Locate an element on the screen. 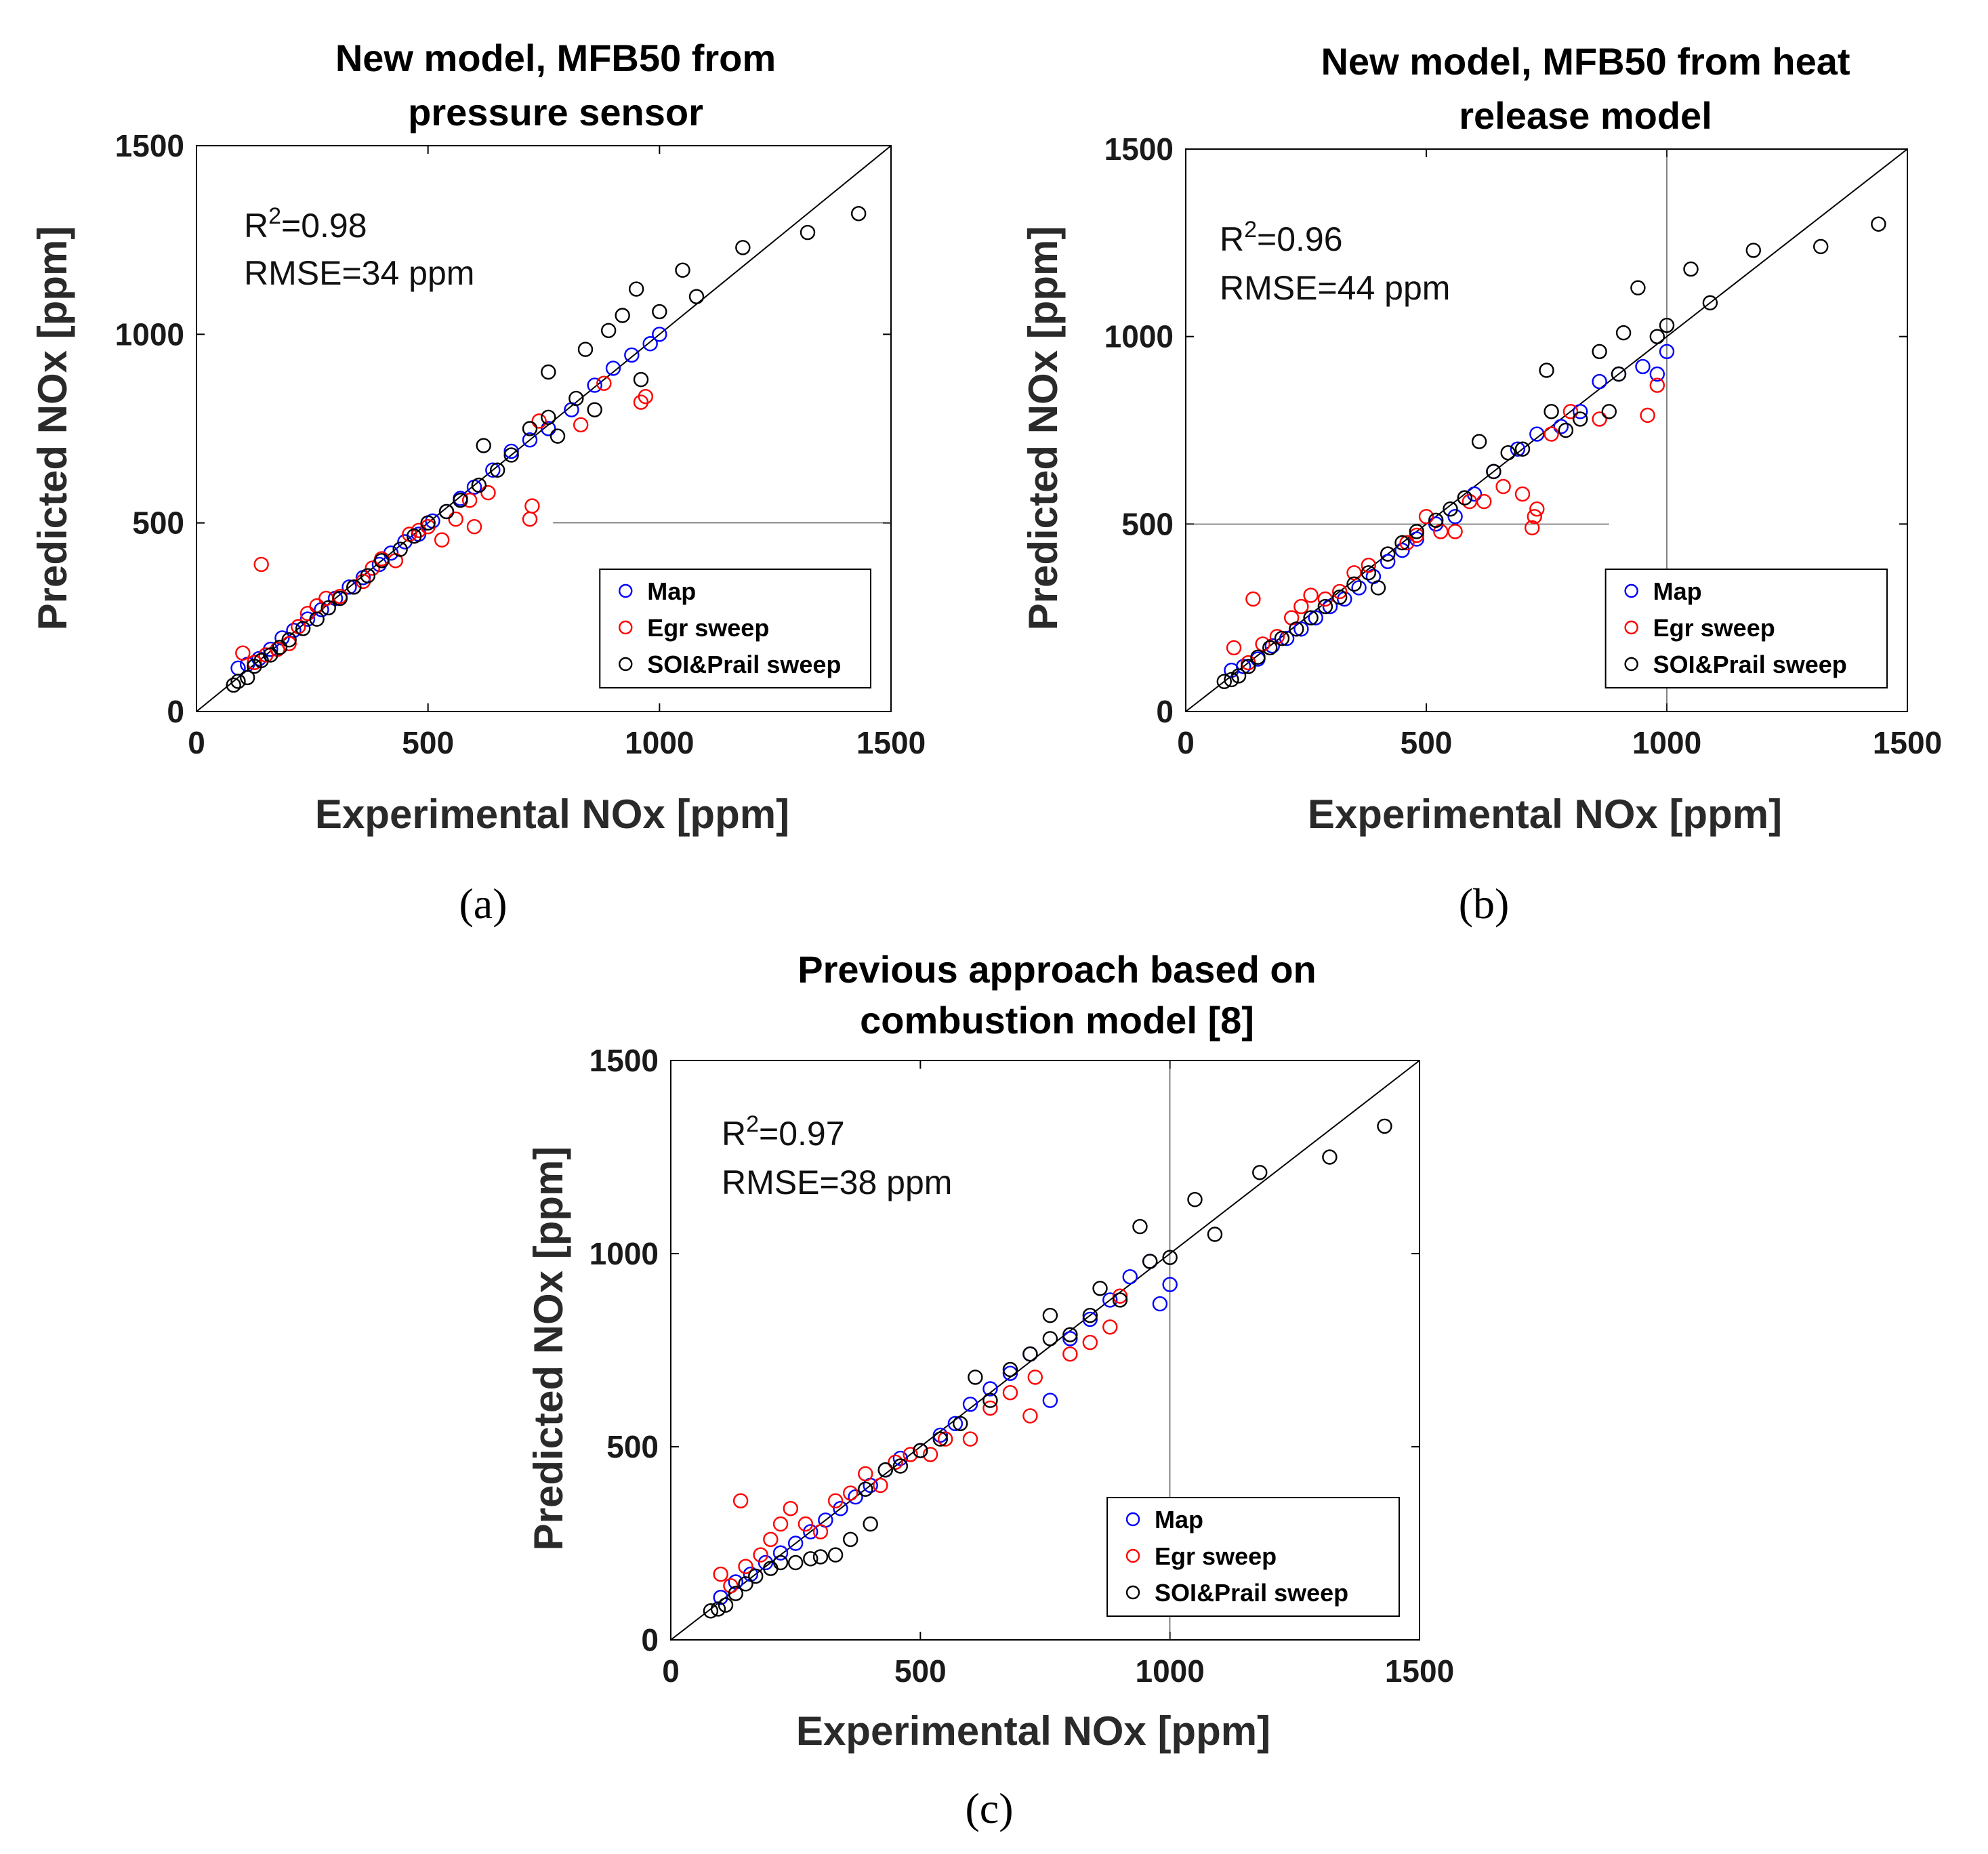  panel-a-legend-box is located at coordinates (735, 629).